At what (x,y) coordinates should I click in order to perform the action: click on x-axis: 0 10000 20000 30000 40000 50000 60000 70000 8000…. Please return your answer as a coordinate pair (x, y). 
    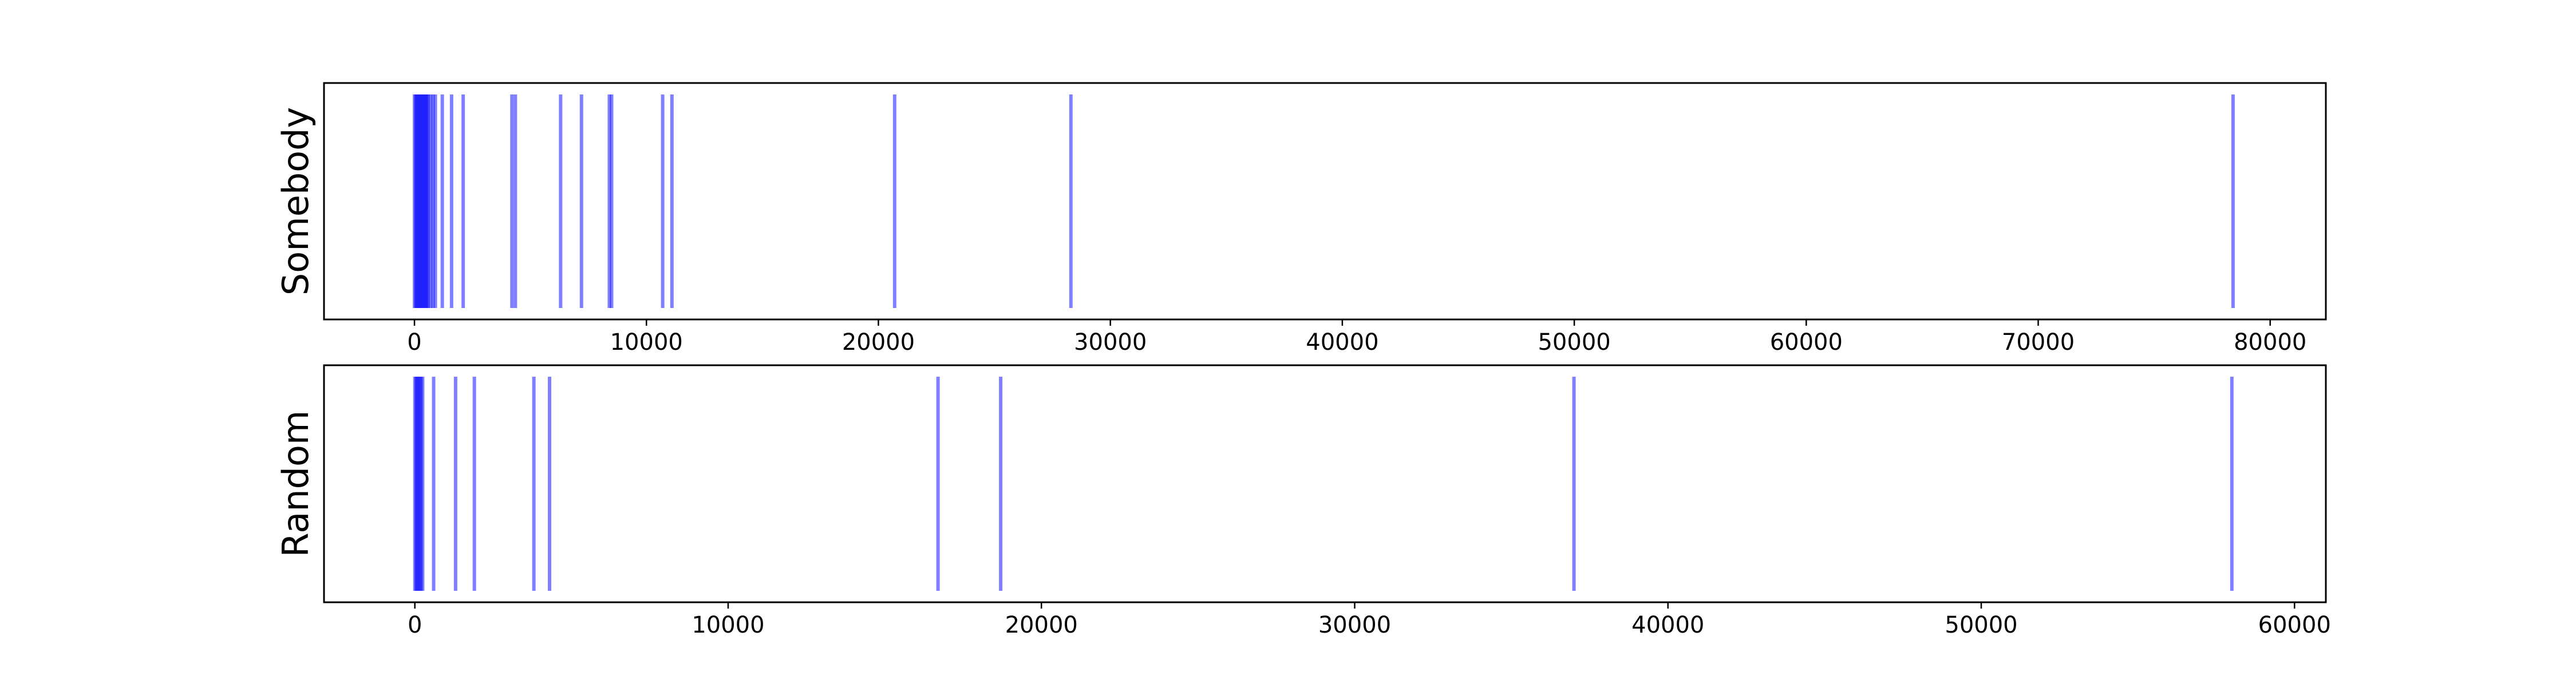
    Looking at the image, I should click on (1356, 338).